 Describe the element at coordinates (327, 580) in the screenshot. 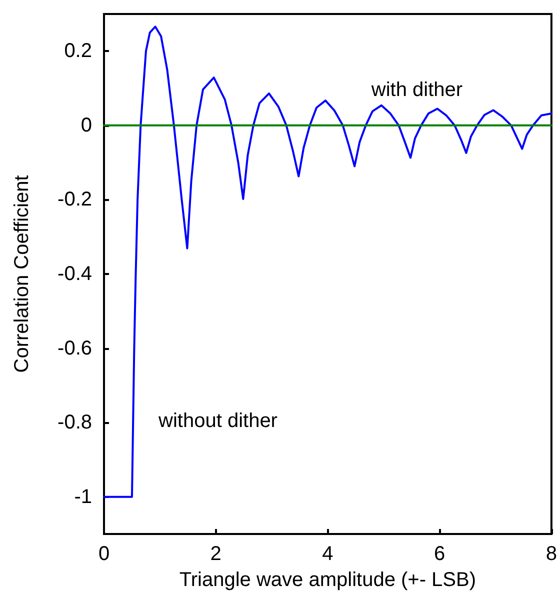

I see `x-axis-title: Triangle wave amplitude (+- LSB)` at that location.